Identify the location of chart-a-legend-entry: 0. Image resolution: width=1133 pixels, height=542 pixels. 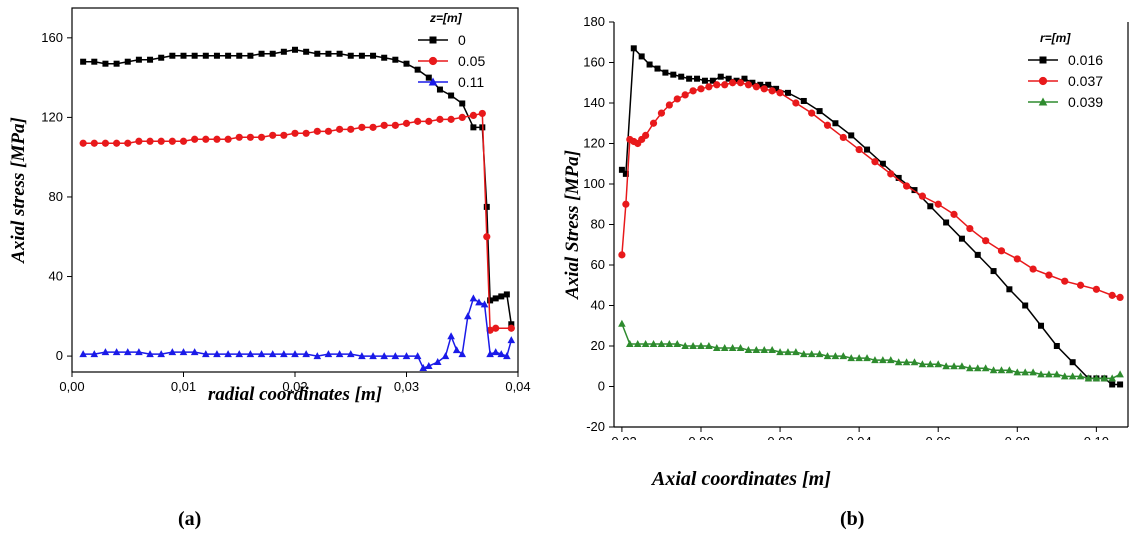
(462, 40).